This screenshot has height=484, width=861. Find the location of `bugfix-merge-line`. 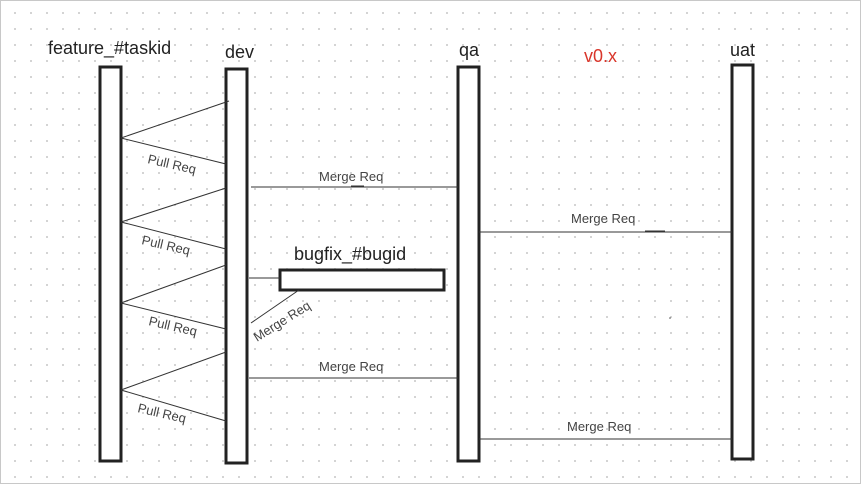

bugfix-merge-line is located at coordinates (275, 306).